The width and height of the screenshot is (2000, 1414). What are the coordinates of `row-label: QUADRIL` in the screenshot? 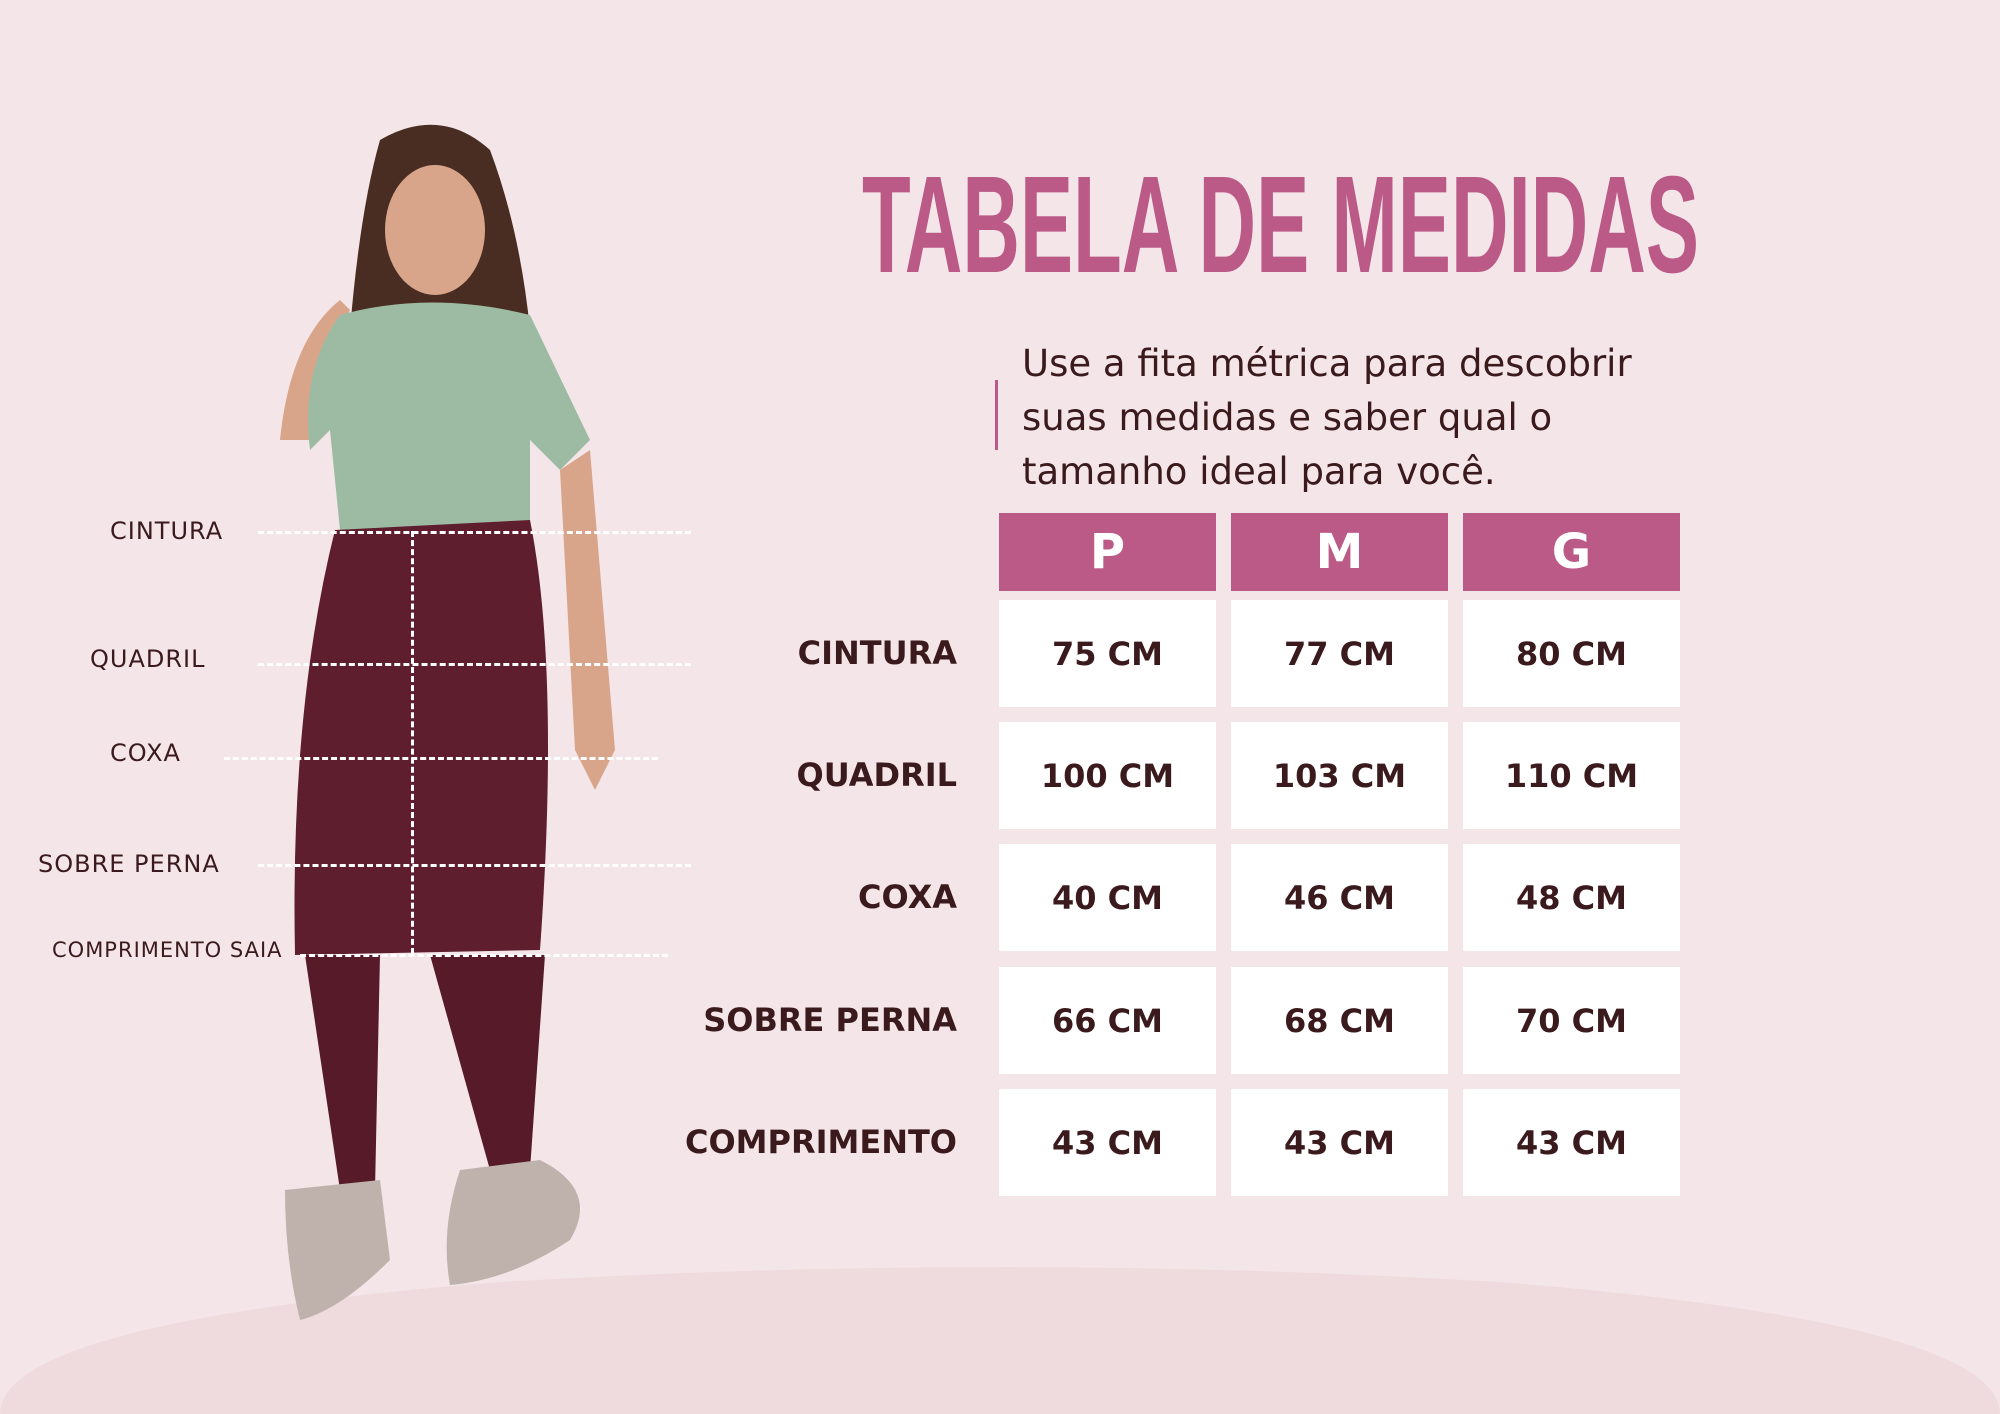 It's located at (876, 775).